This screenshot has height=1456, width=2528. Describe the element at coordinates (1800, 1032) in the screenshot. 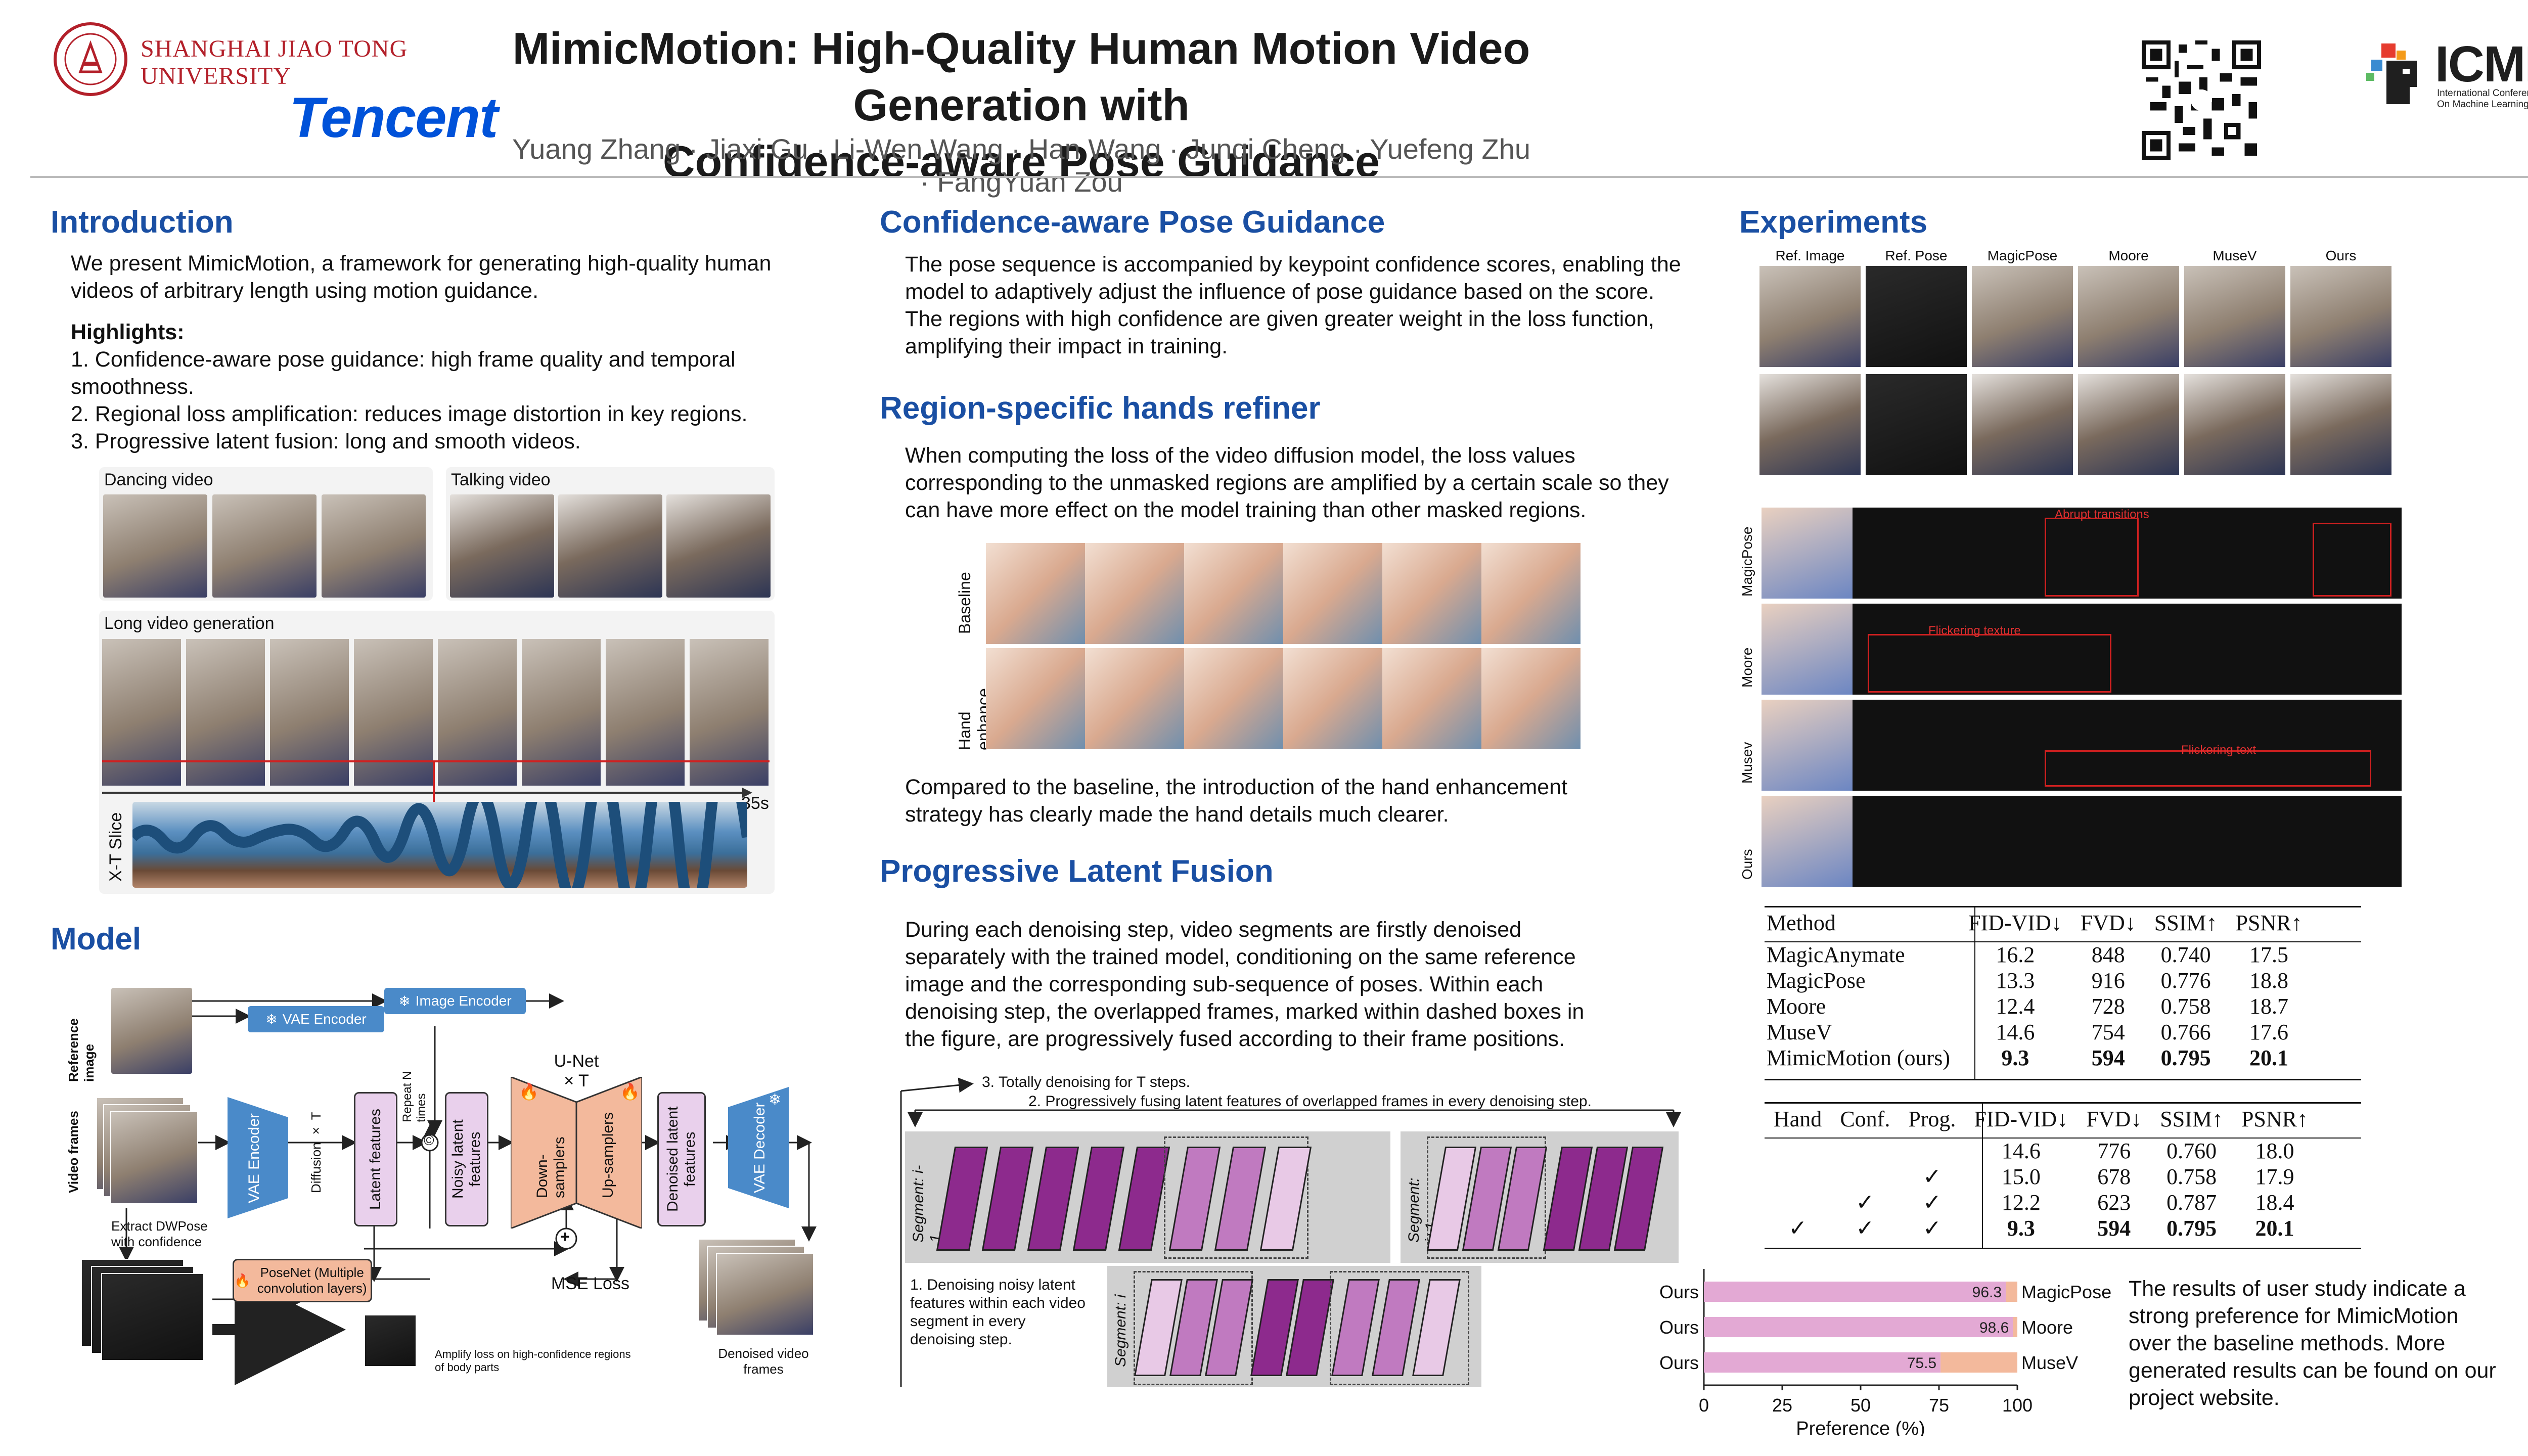

I see `table-cell: MuseV` at that location.